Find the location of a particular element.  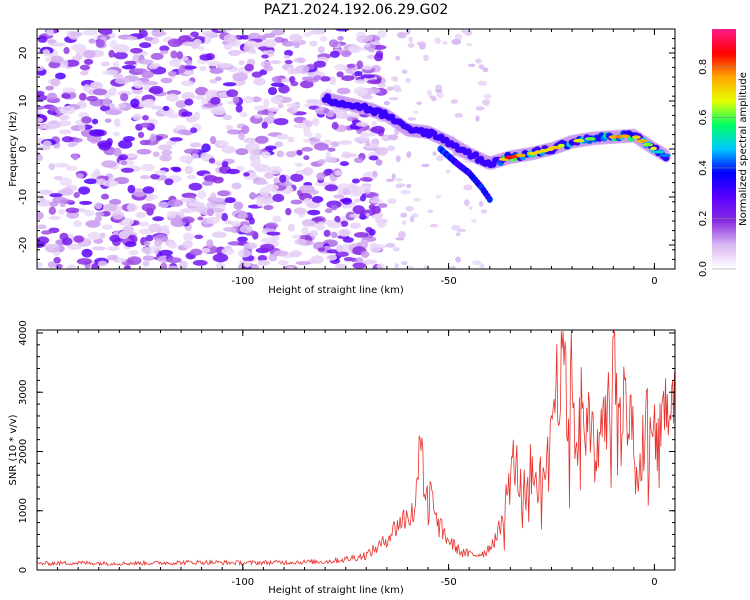

chart-title: PAZ1.2024.192.06.29.G02 is located at coordinates (356, 10).